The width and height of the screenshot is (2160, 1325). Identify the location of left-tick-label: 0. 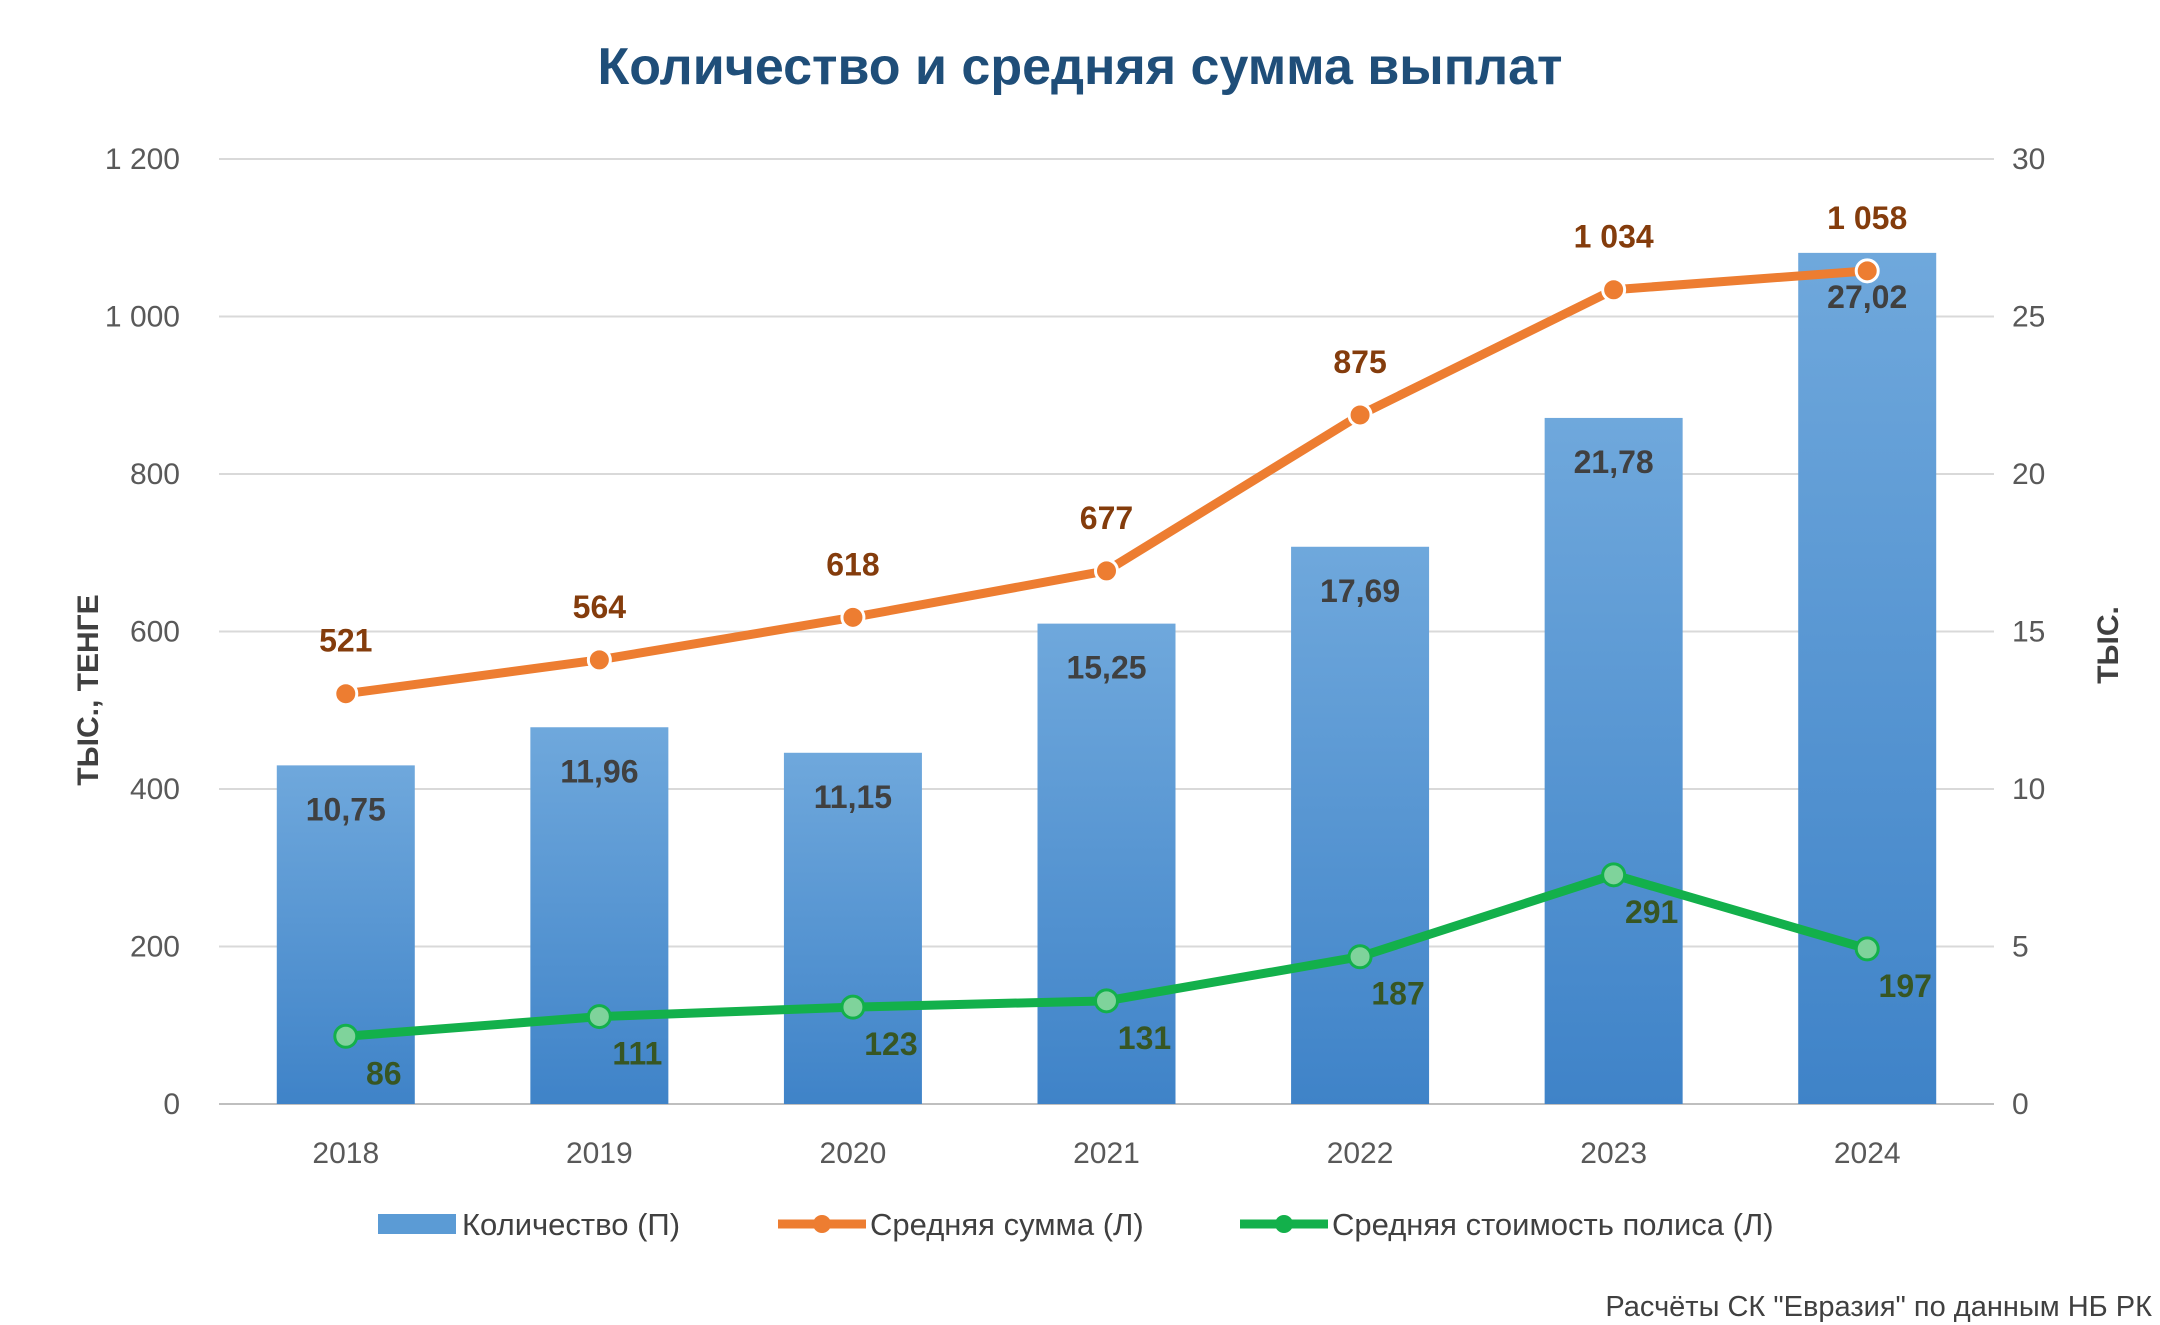
(171, 1104).